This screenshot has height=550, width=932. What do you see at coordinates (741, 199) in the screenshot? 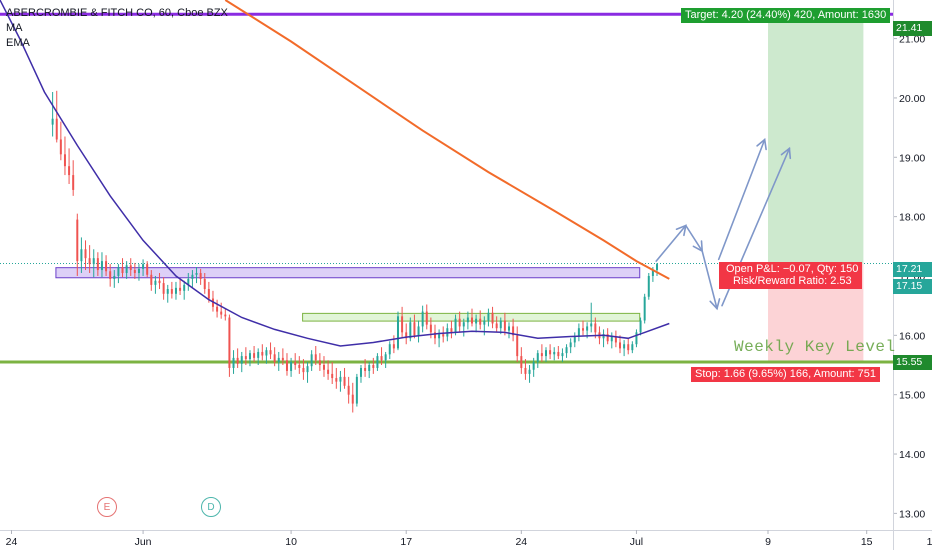
I see `projection-arrow` at bounding box center [741, 199].